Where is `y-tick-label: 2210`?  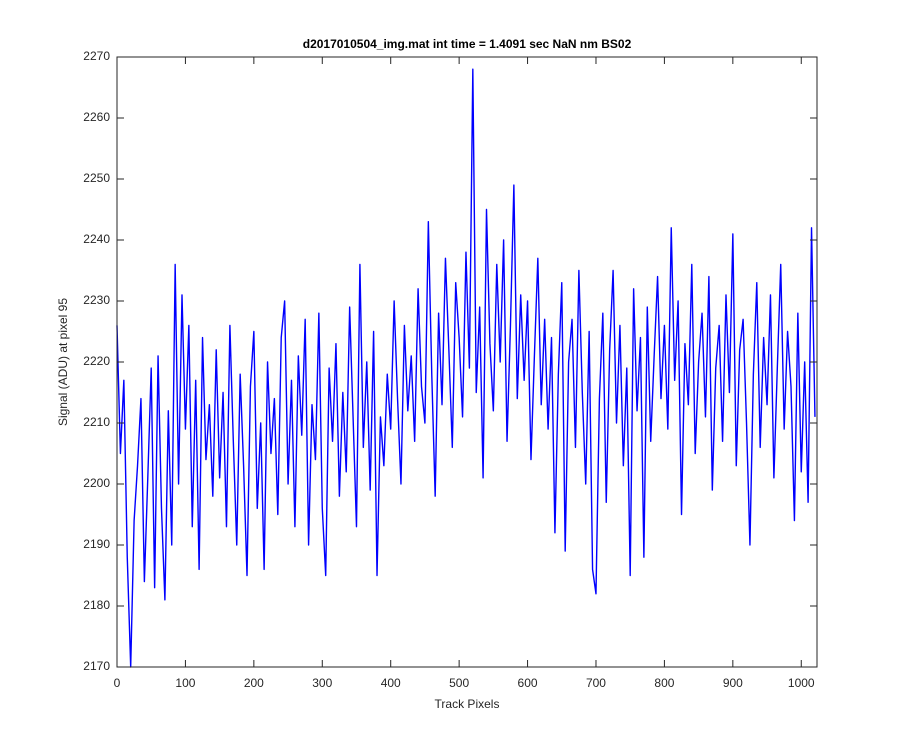 y-tick-label: 2210 is located at coordinates (96, 422).